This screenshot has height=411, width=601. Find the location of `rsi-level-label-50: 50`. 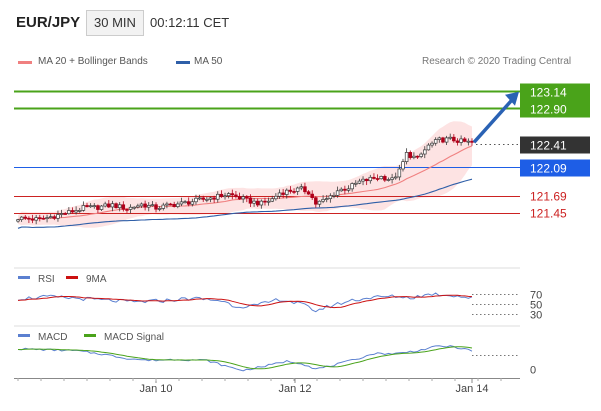

rsi-level-label-50: 50 is located at coordinates (536, 306).